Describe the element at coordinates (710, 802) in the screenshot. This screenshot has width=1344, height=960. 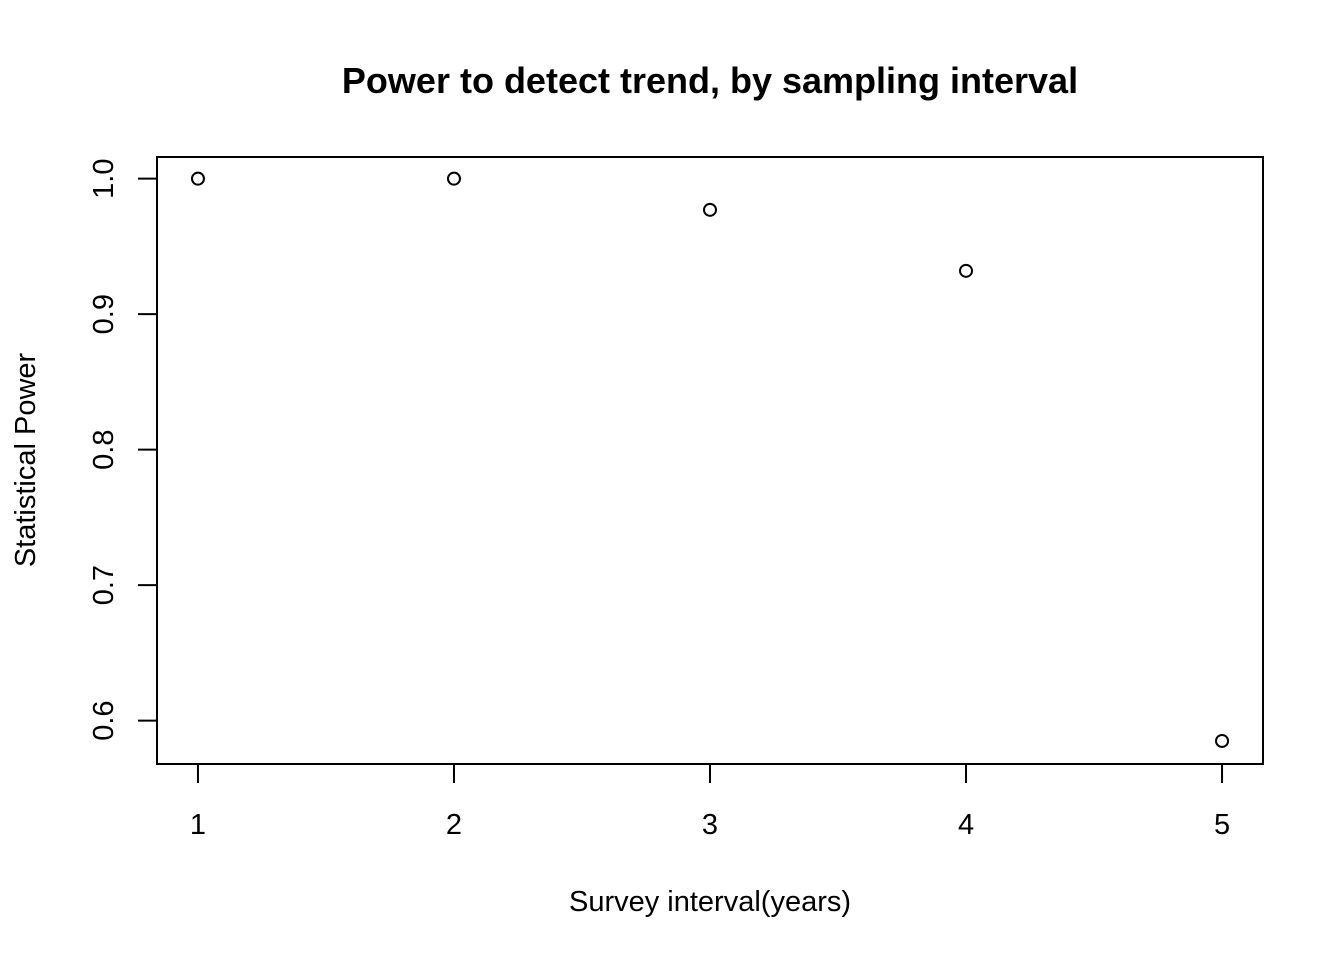
I see `x-axis: 1 2 3 4 5` at that location.